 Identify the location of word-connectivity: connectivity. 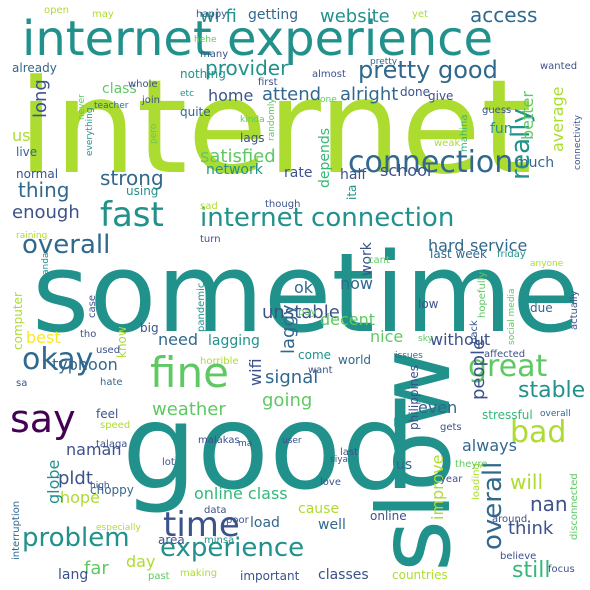
(578, 142).